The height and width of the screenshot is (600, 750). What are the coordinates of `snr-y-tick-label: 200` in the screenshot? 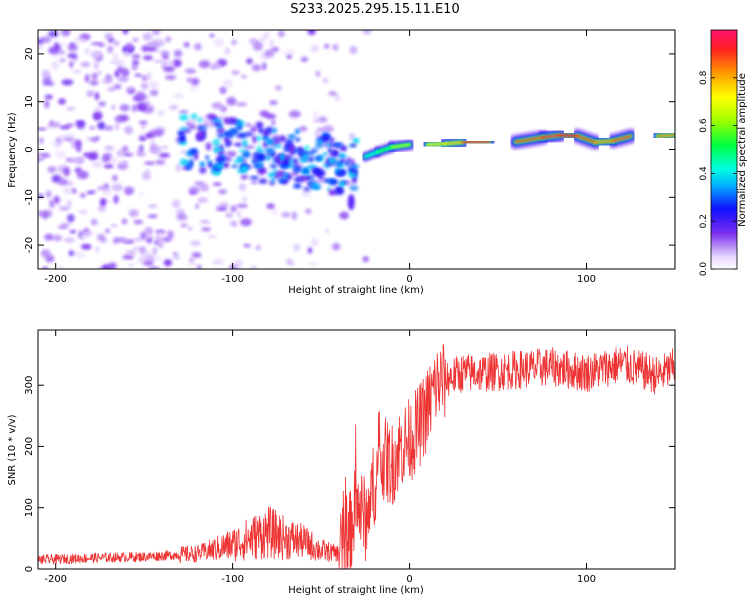 It's located at (29, 446).